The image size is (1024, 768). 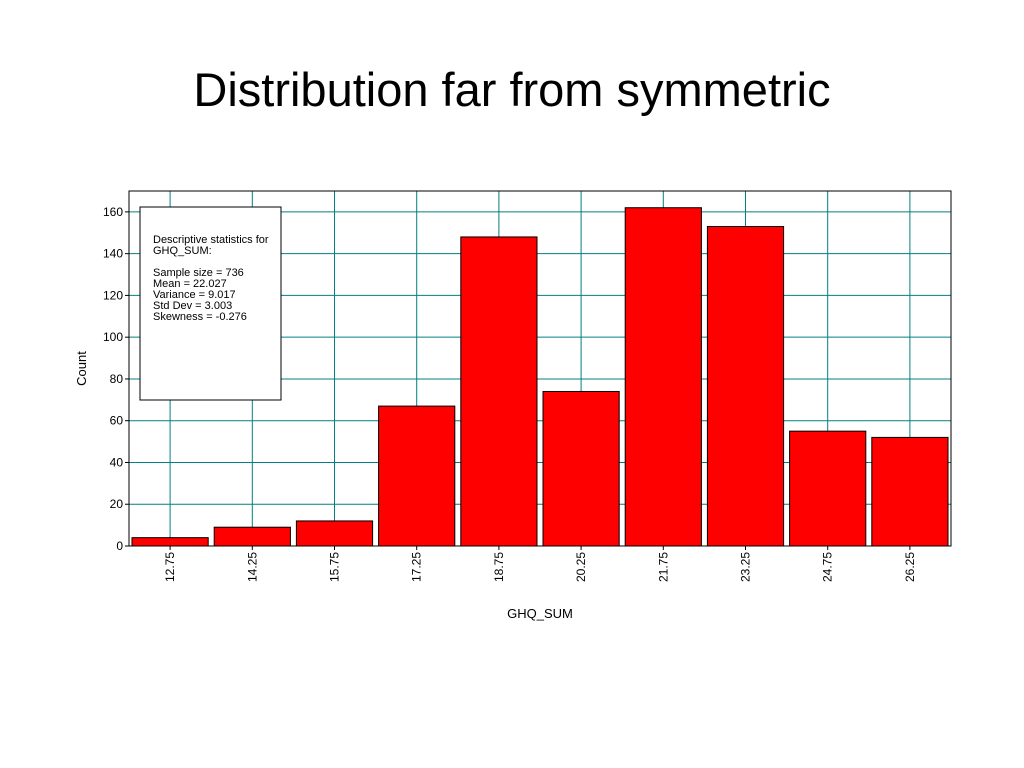 I want to click on slide-title: Distribution far from symmetric, so click(x=512, y=89).